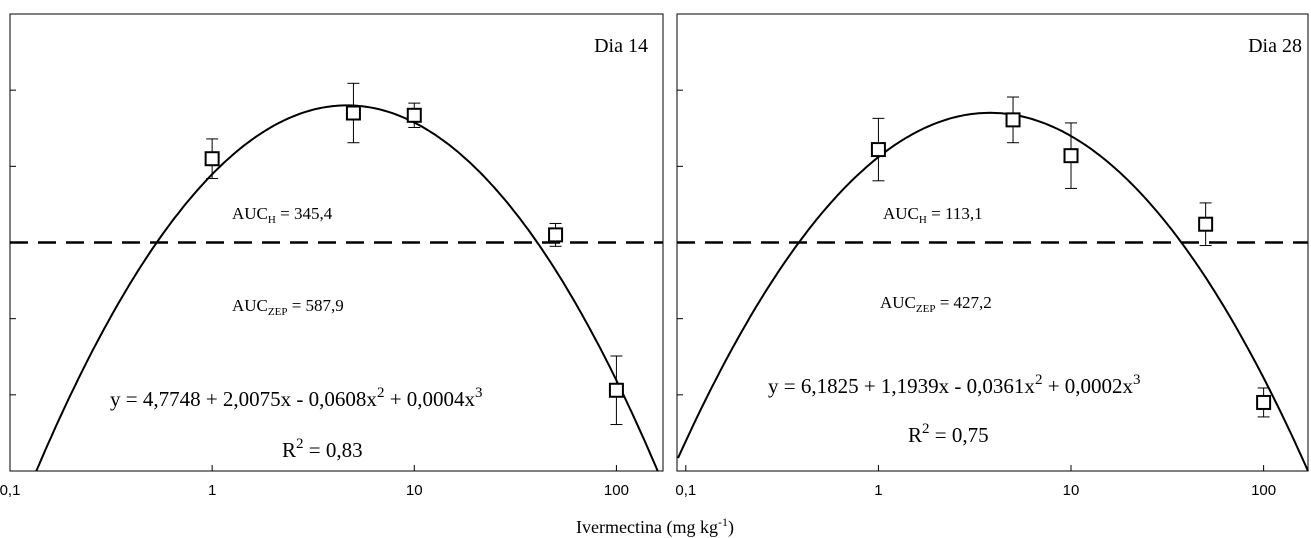  Describe the element at coordinates (948, 434) in the screenshot. I see `r-squared: R2 = 0,75` at that location.